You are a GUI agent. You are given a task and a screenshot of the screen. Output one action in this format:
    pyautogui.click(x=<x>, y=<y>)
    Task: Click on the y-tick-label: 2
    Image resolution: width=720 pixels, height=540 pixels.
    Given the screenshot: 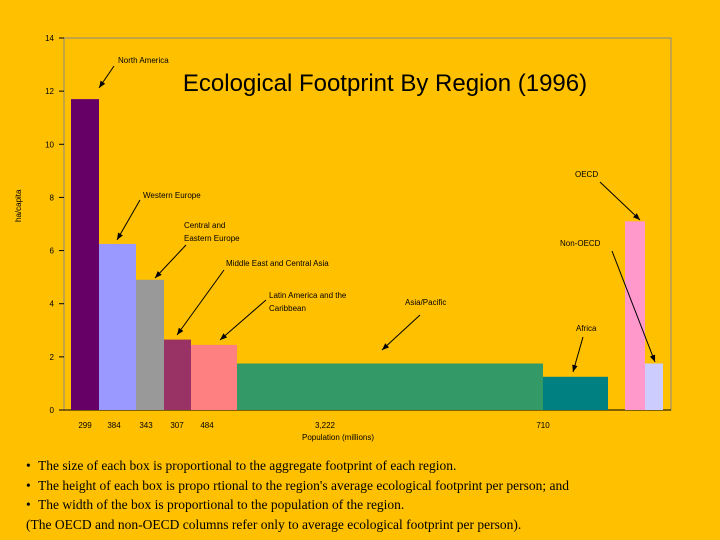 What is the action you would take?
    pyautogui.click(x=52, y=357)
    